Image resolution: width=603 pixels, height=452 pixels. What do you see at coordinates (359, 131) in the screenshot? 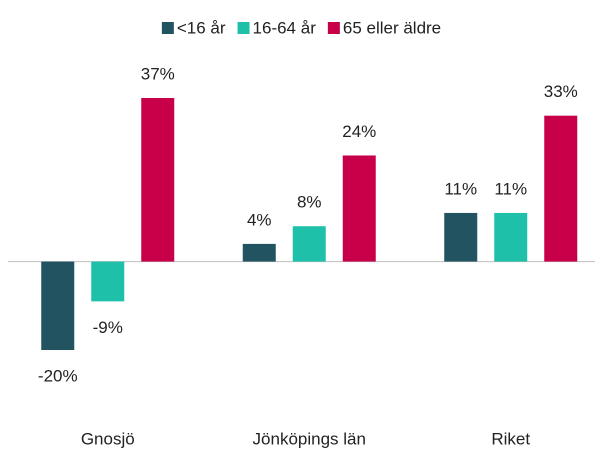
I see `data-label: 24%` at bounding box center [359, 131].